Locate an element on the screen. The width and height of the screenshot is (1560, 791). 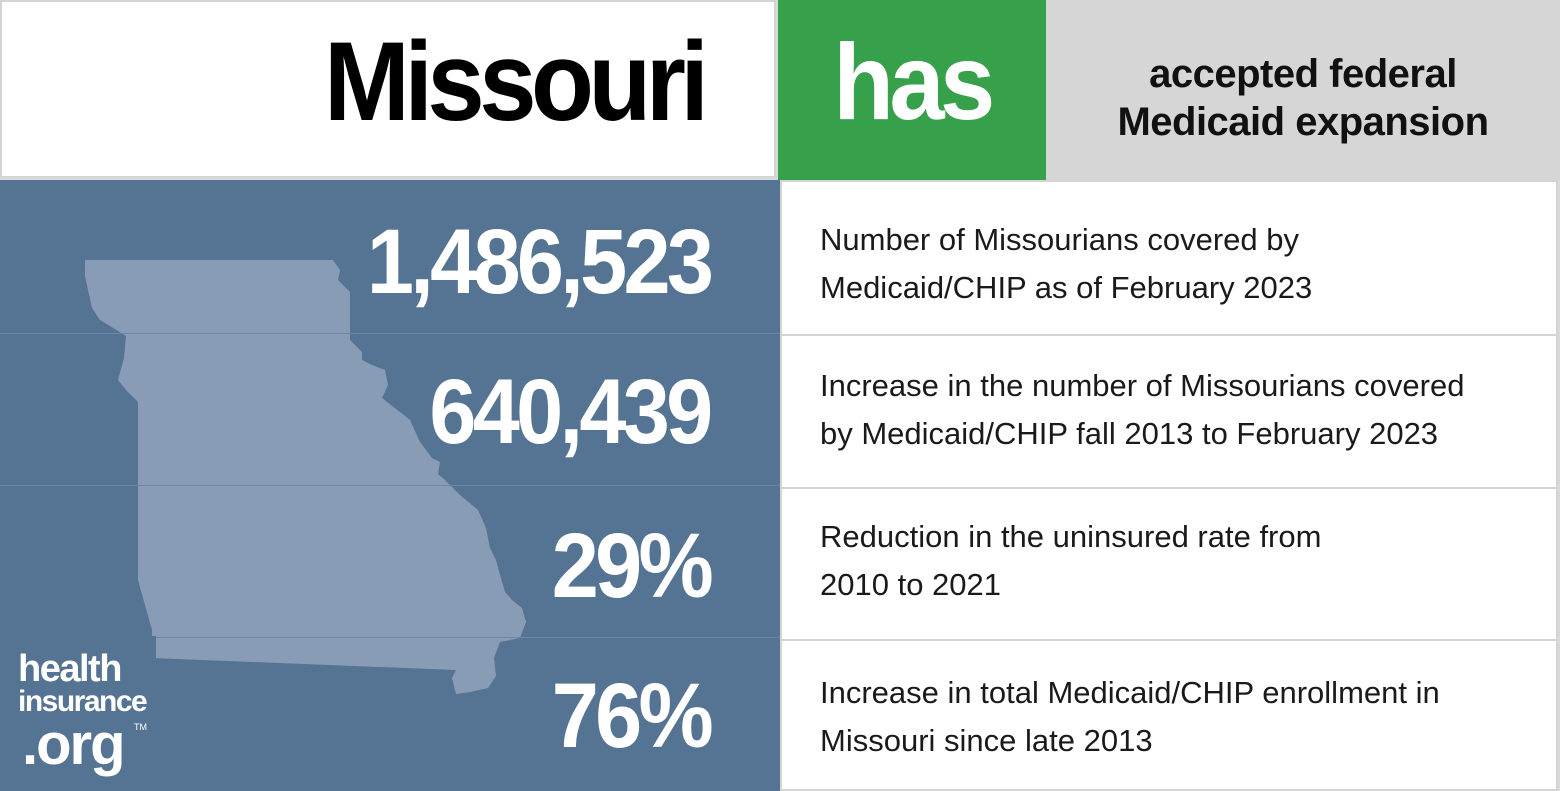
stat-value-enrollment: 1,486,523 is located at coordinates (540, 262).